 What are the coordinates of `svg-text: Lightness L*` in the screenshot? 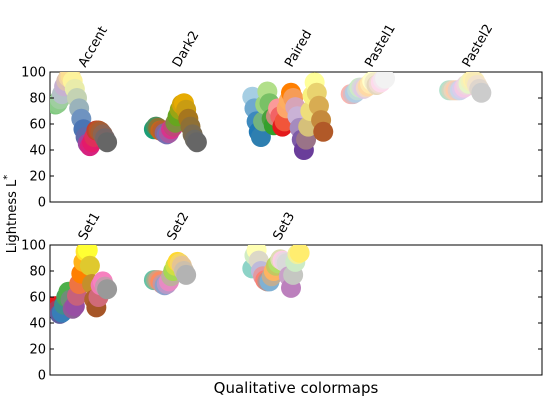 It's located at (11, 214).